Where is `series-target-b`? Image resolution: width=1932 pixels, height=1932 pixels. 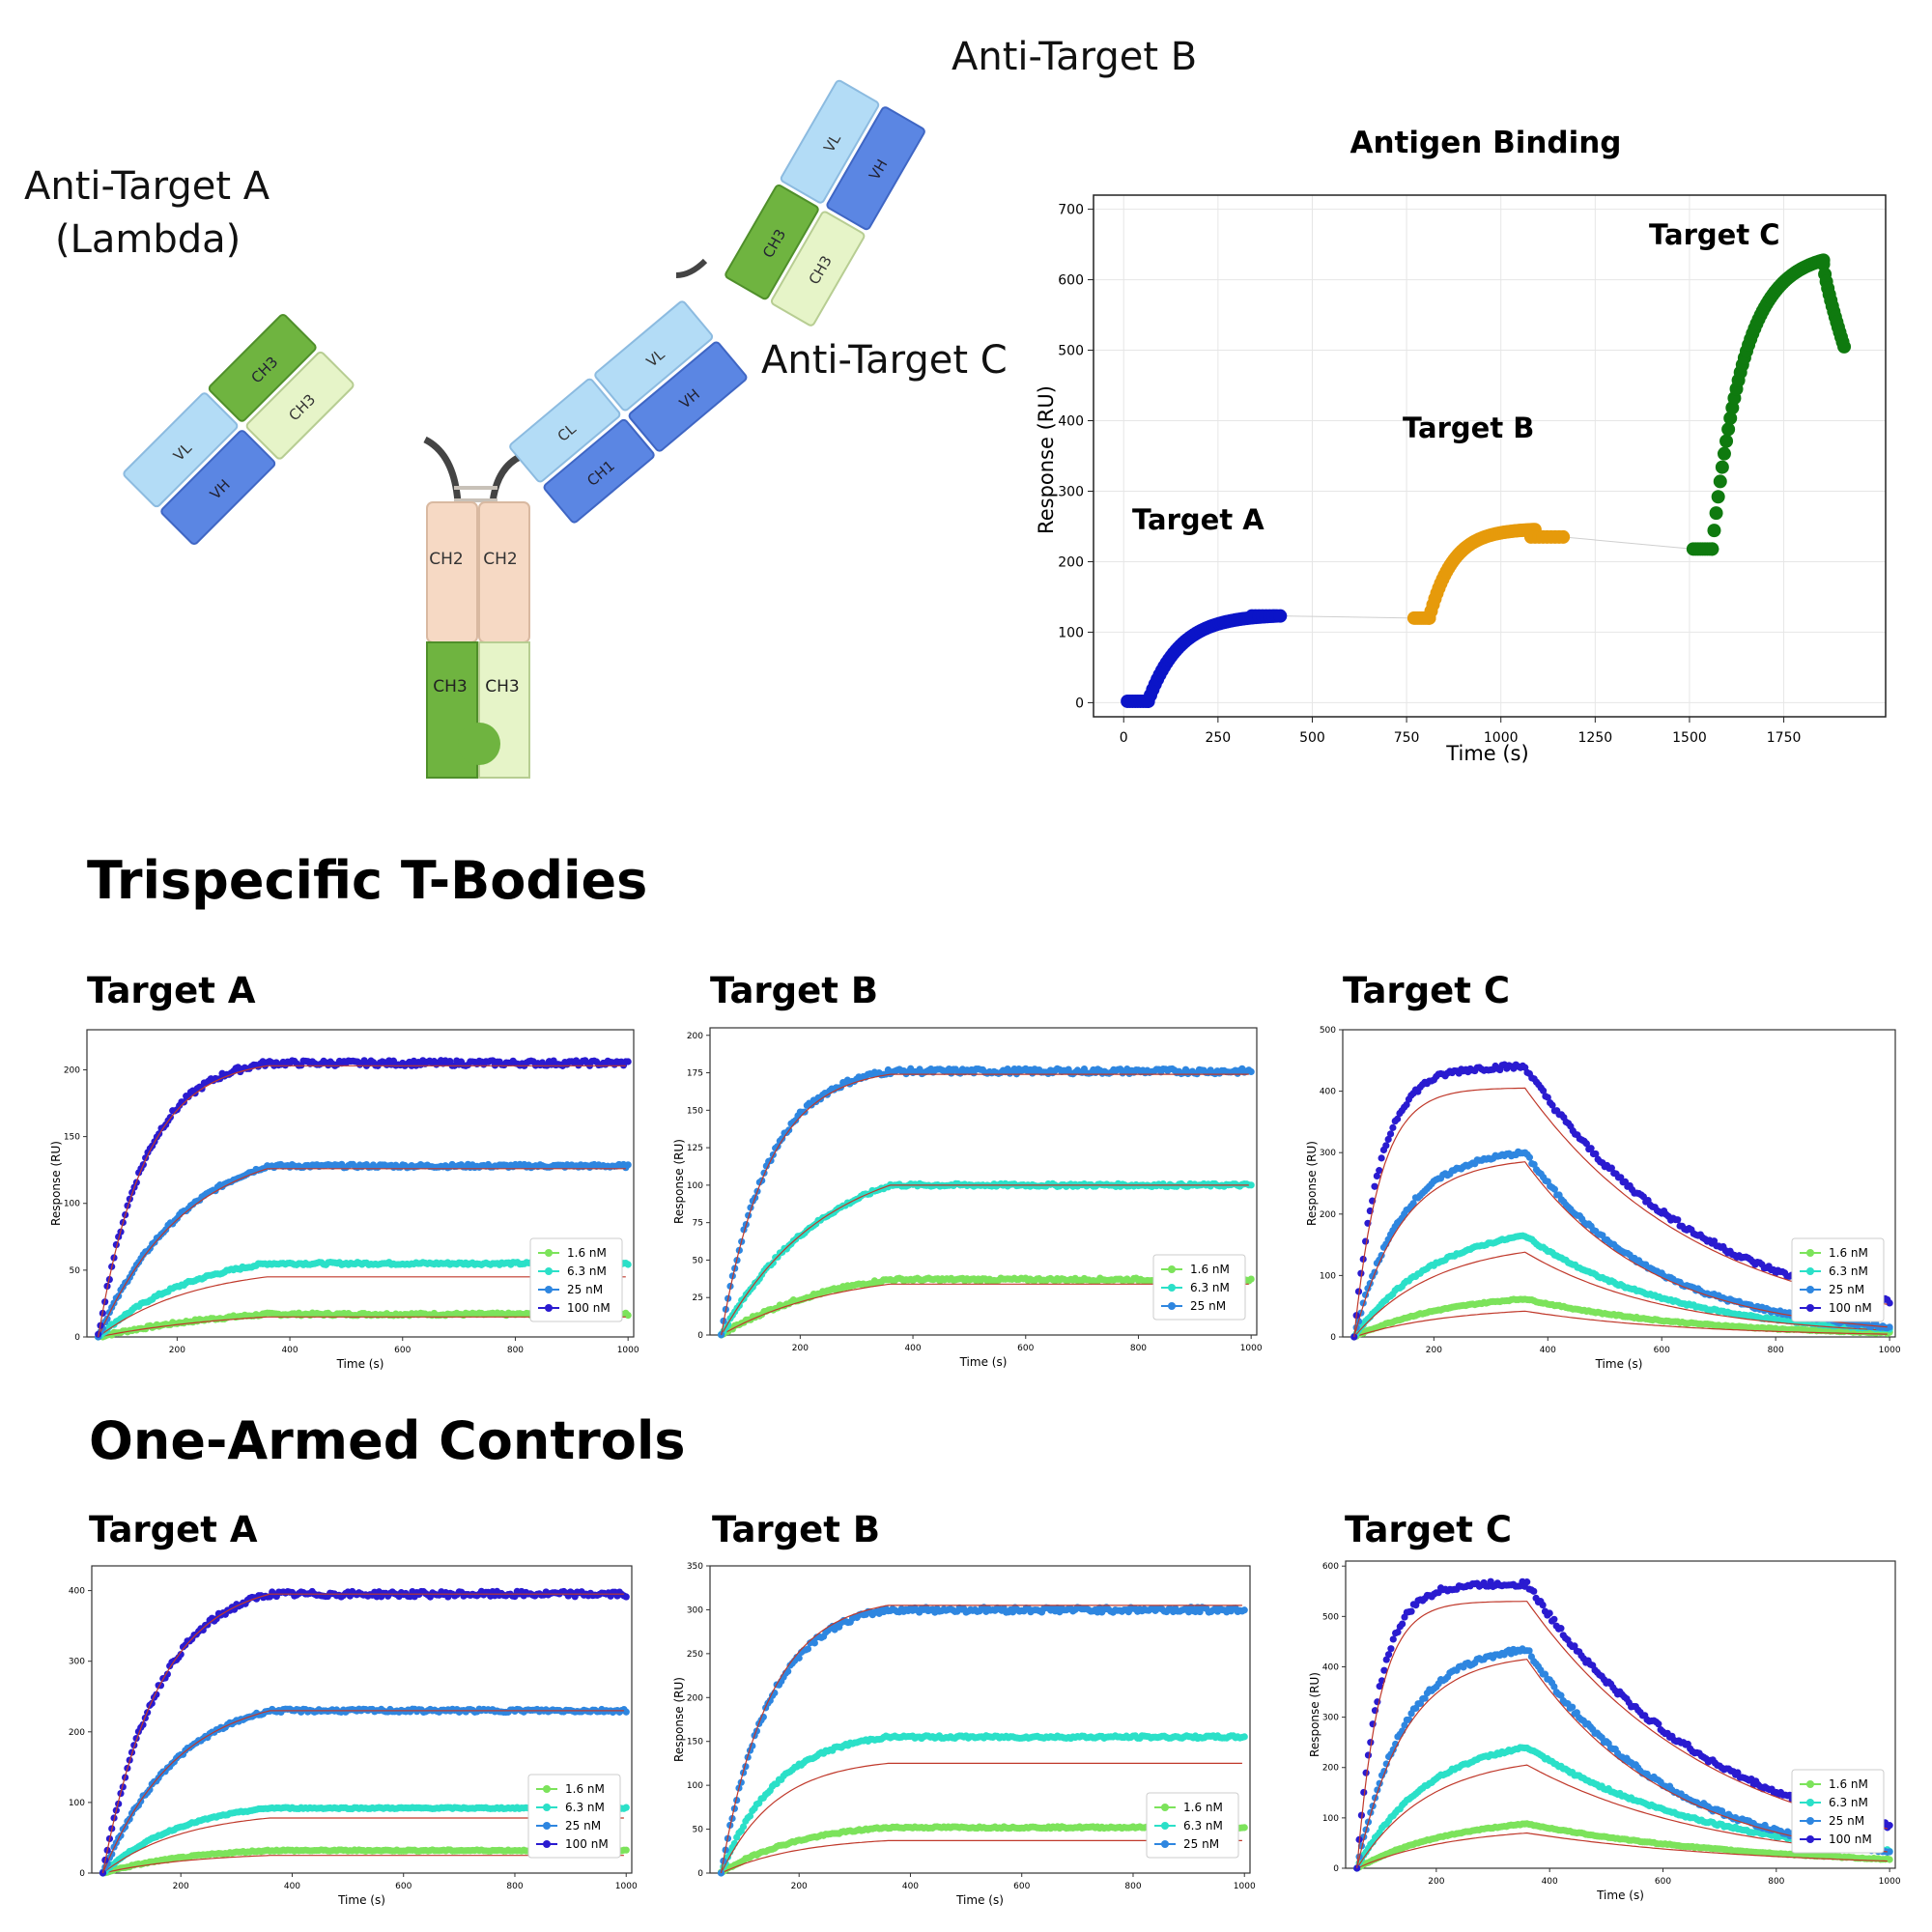
series-target-b is located at coordinates (1488, 574).